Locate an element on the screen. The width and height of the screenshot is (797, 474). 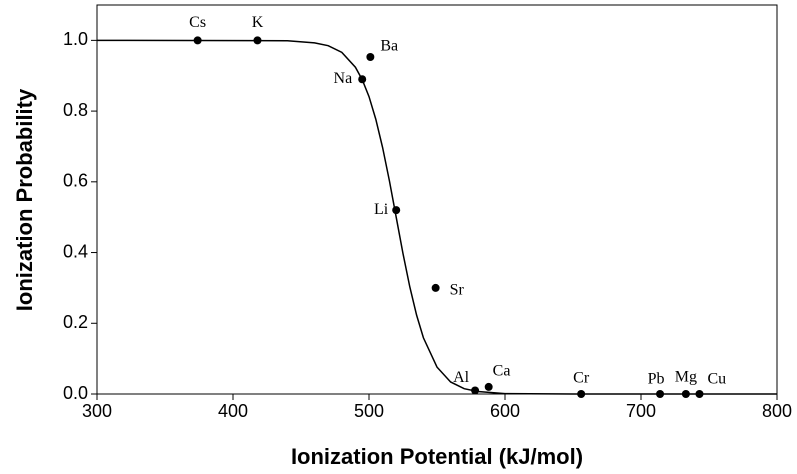
point-label: Mg is located at coordinates (686, 377).